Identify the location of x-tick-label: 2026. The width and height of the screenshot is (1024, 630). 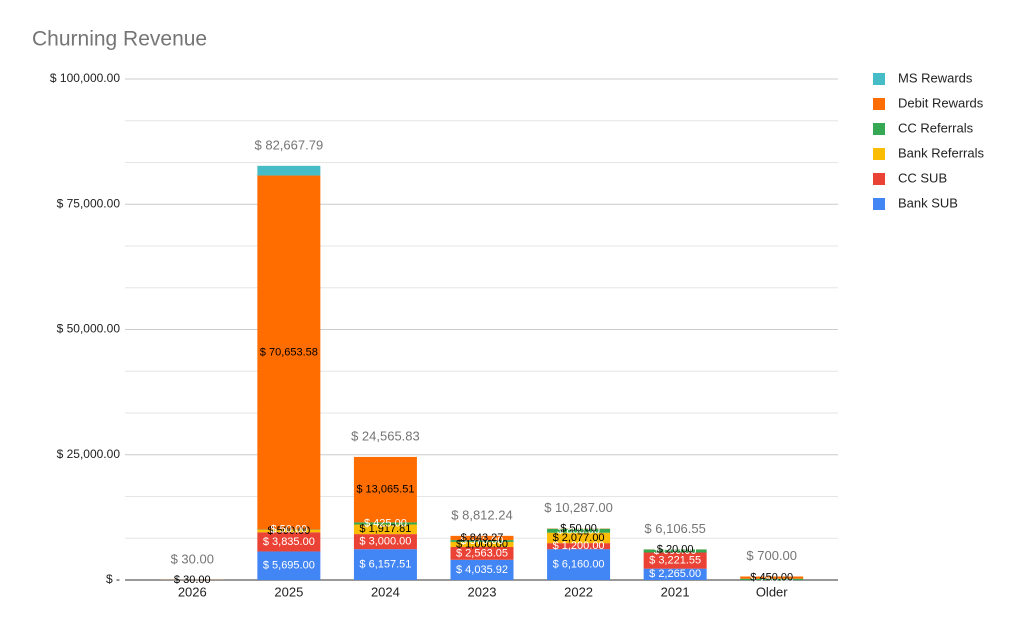
(192, 591).